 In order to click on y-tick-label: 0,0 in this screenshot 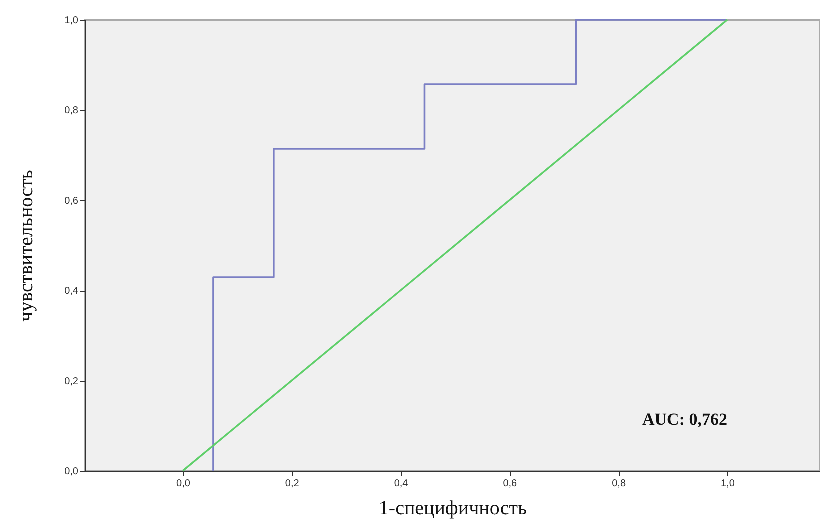, I will do `click(71, 472)`.